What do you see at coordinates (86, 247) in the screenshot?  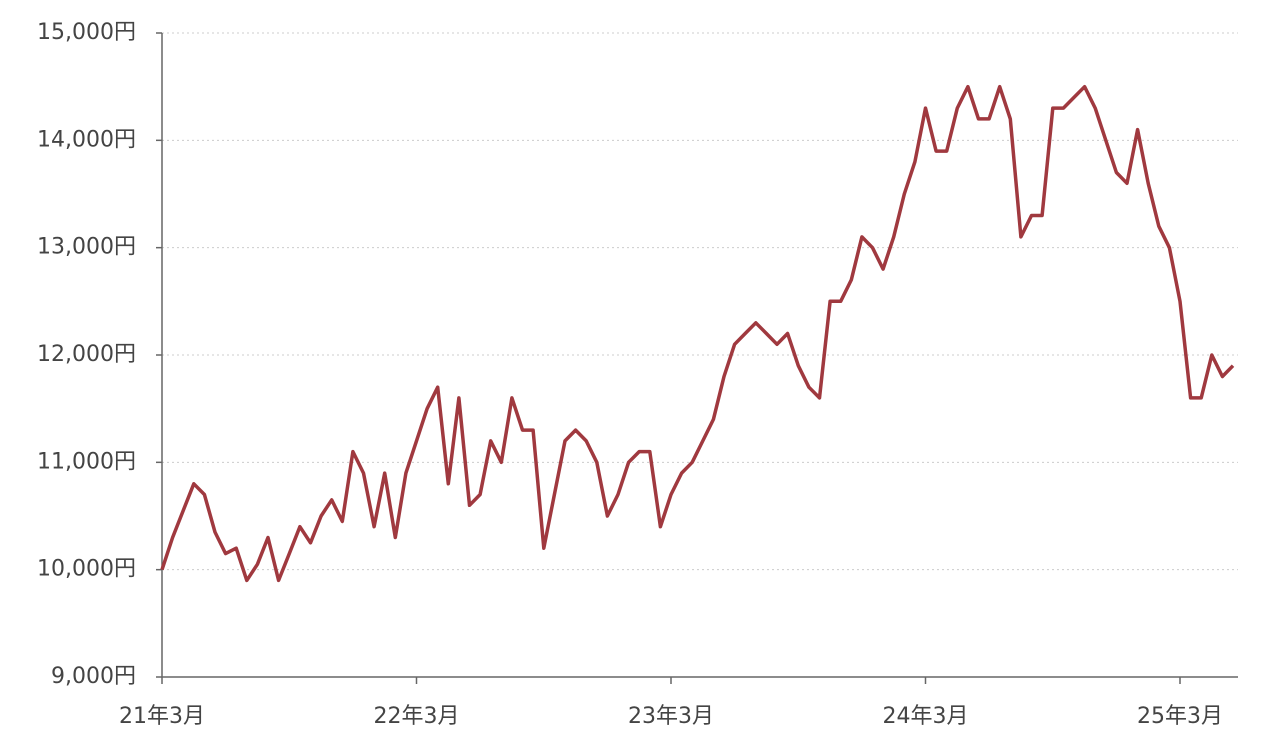 I see `y-tick-label: 13,000円` at bounding box center [86, 247].